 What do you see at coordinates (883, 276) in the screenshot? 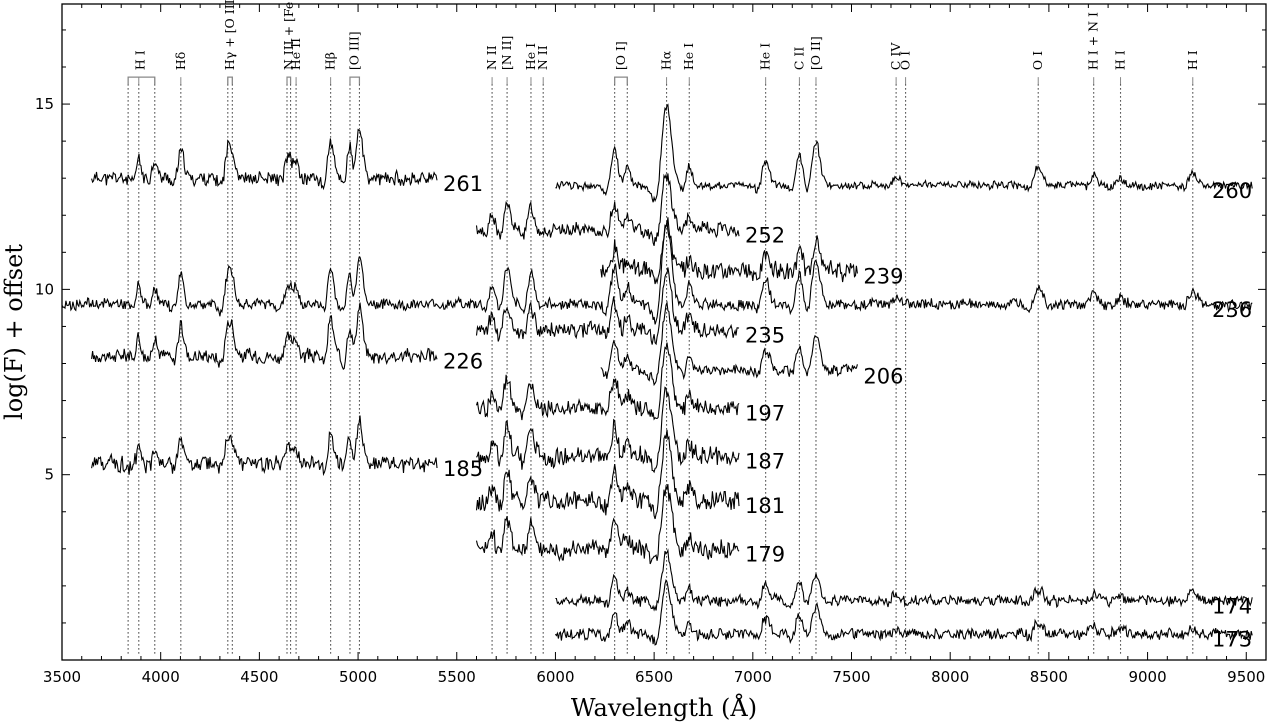
I see `epoch-label-239: 239` at bounding box center [883, 276].